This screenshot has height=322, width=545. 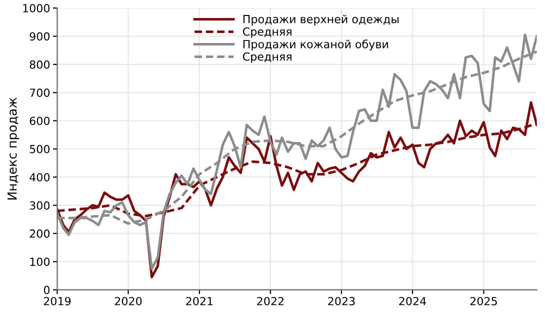 What do you see at coordinates (483, 301) in the screenshot?
I see `x-tick-label: 2025` at bounding box center [483, 301].